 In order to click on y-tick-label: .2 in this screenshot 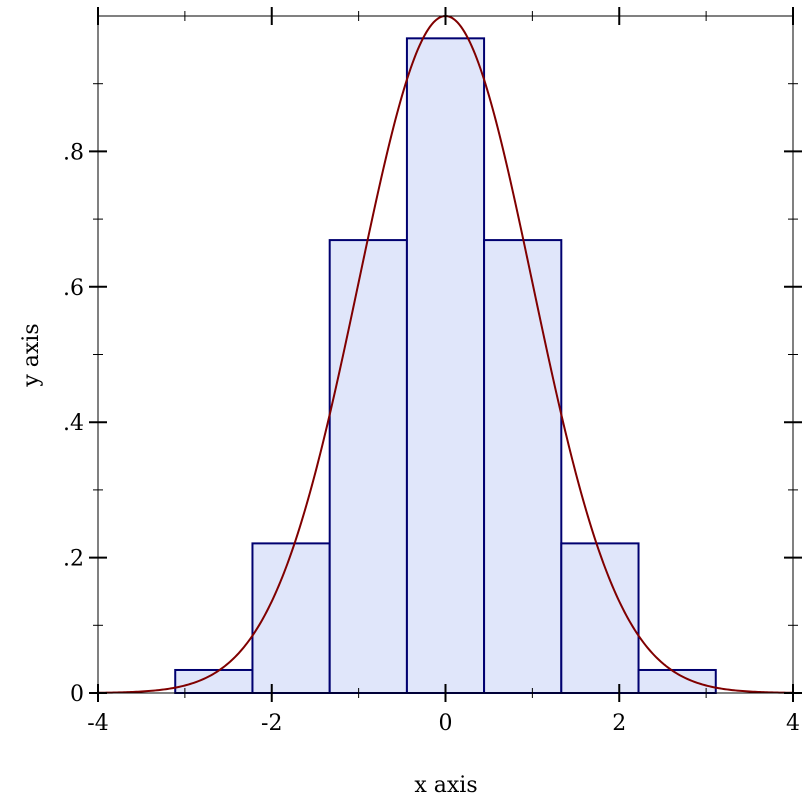, I will do `click(73, 559)`.